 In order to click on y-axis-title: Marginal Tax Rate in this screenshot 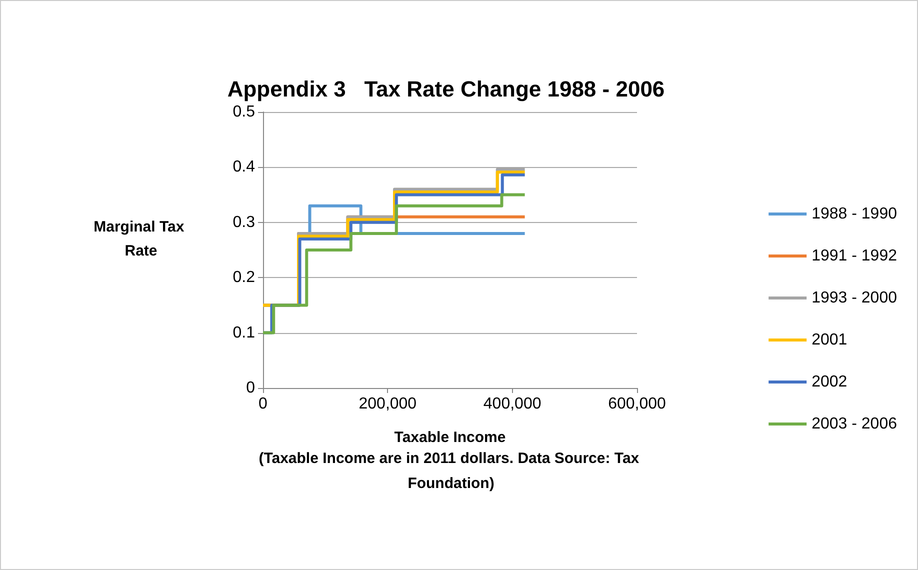, I will do `click(141, 239)`.